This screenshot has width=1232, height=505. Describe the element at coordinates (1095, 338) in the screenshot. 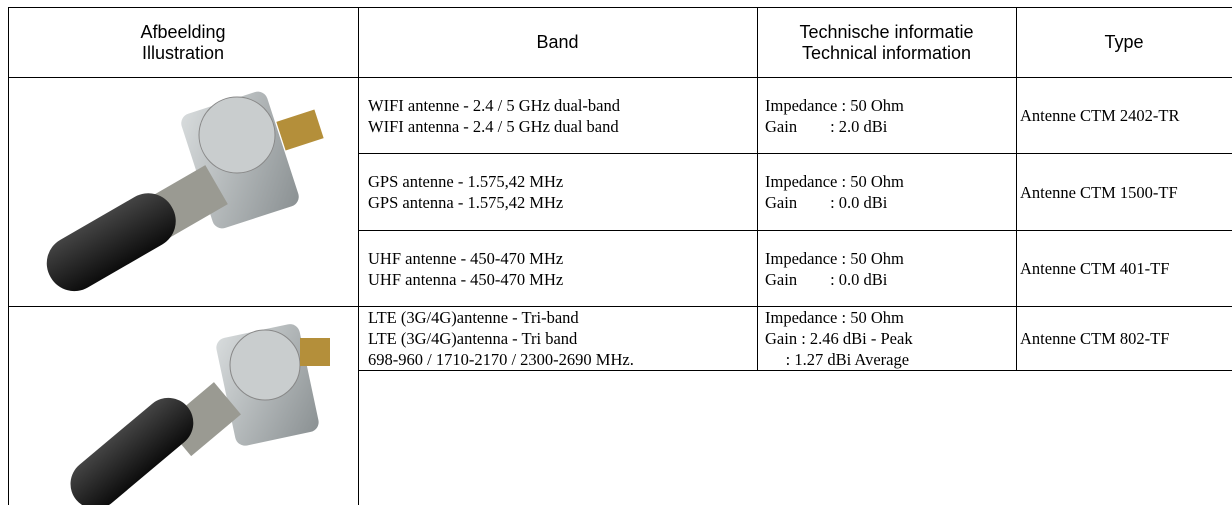

I see `type-label: Antenne CTM 802-TF` at that location.